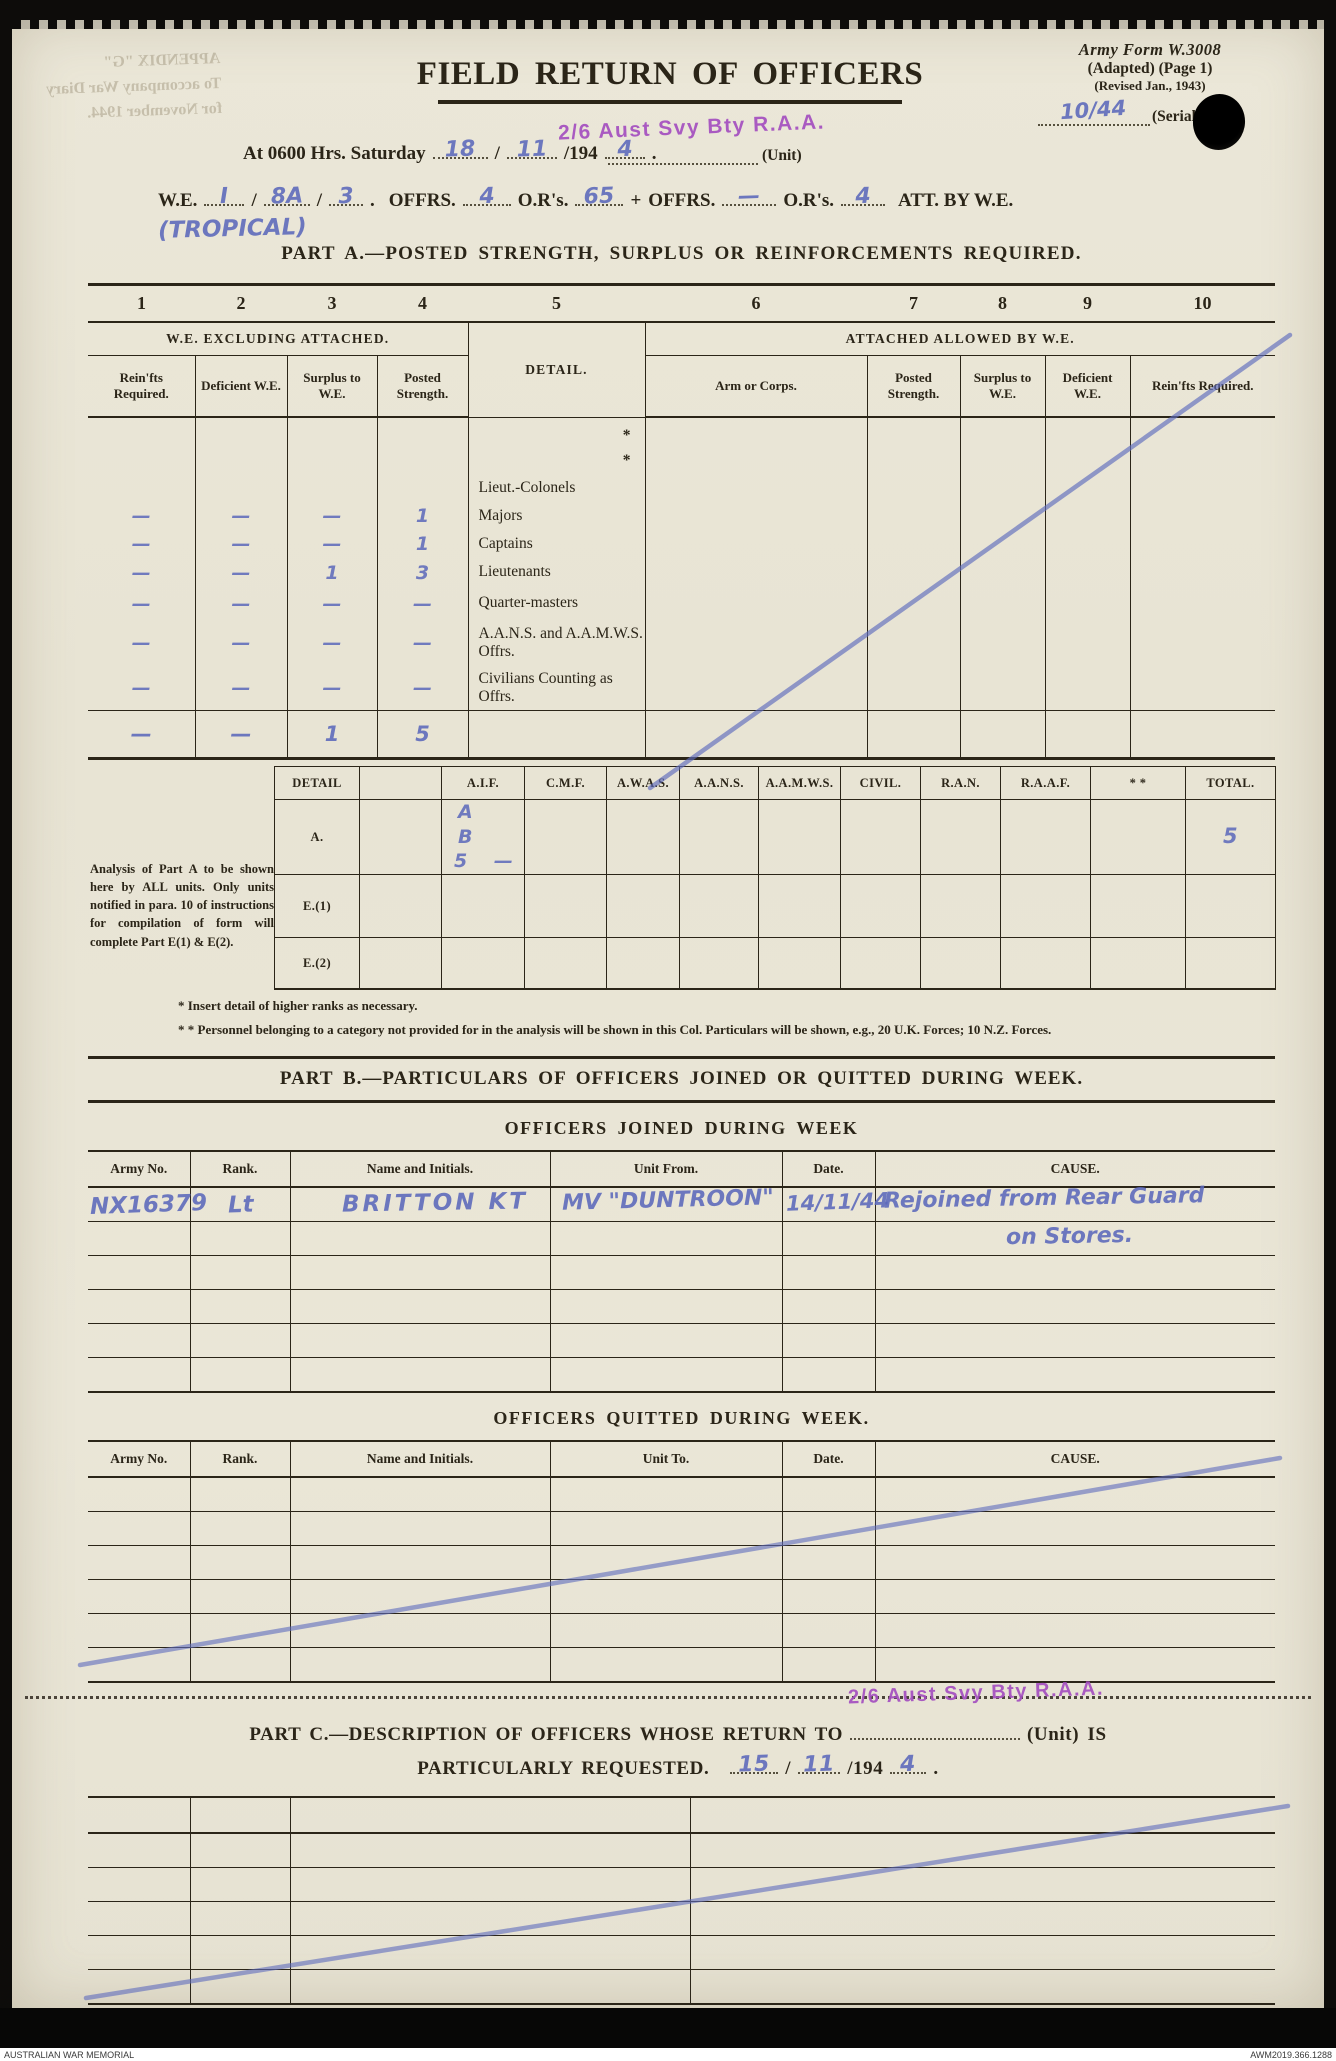  Describe the element at coordinates (681, 1418) in the screenshot. I see `officers-quitted-title: OFFICERS QUITTED DURING WEEK.` at that location.